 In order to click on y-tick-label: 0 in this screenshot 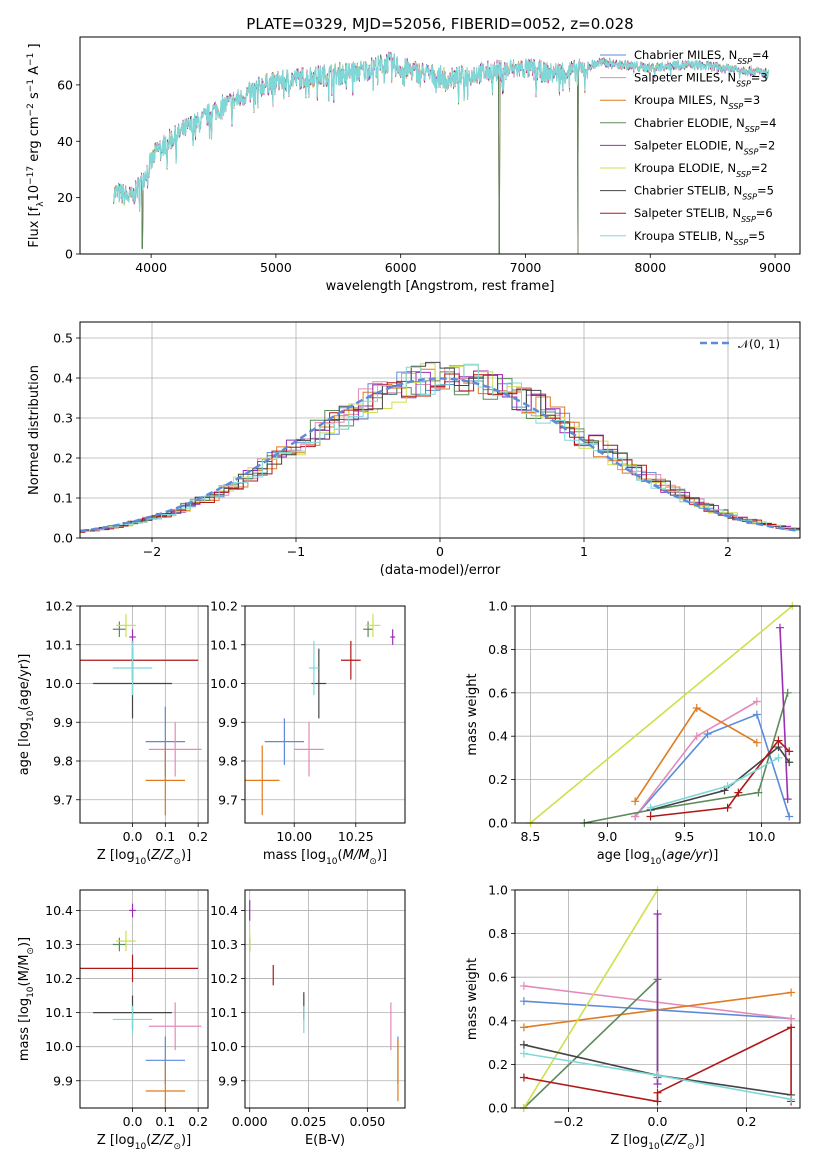, I will do `click(69, 254)`.